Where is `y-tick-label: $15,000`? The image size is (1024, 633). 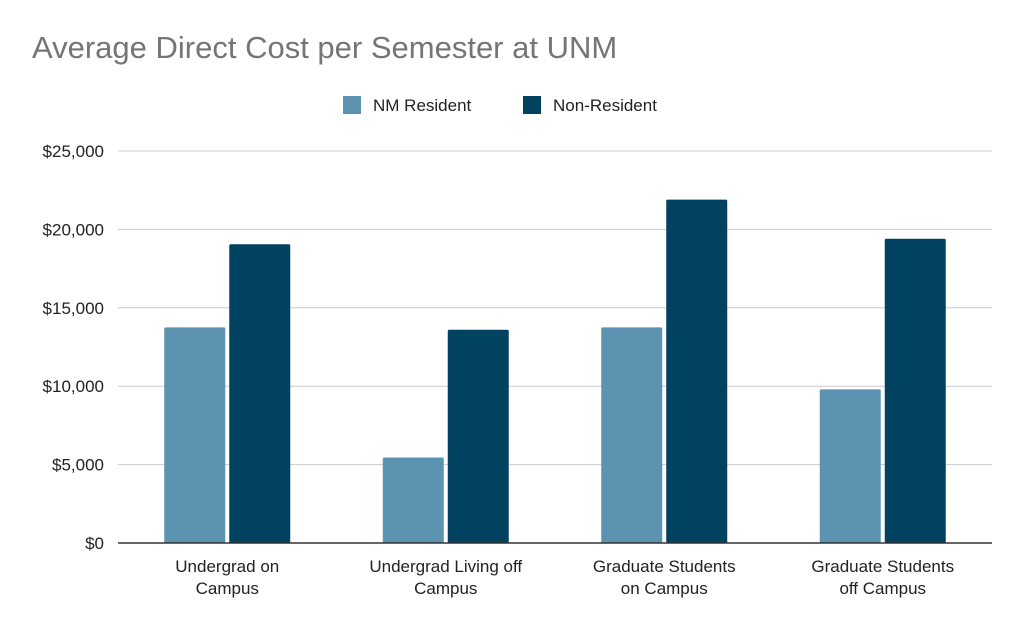 y-tick-label: $15,000 is located at coordinates (73, 308).